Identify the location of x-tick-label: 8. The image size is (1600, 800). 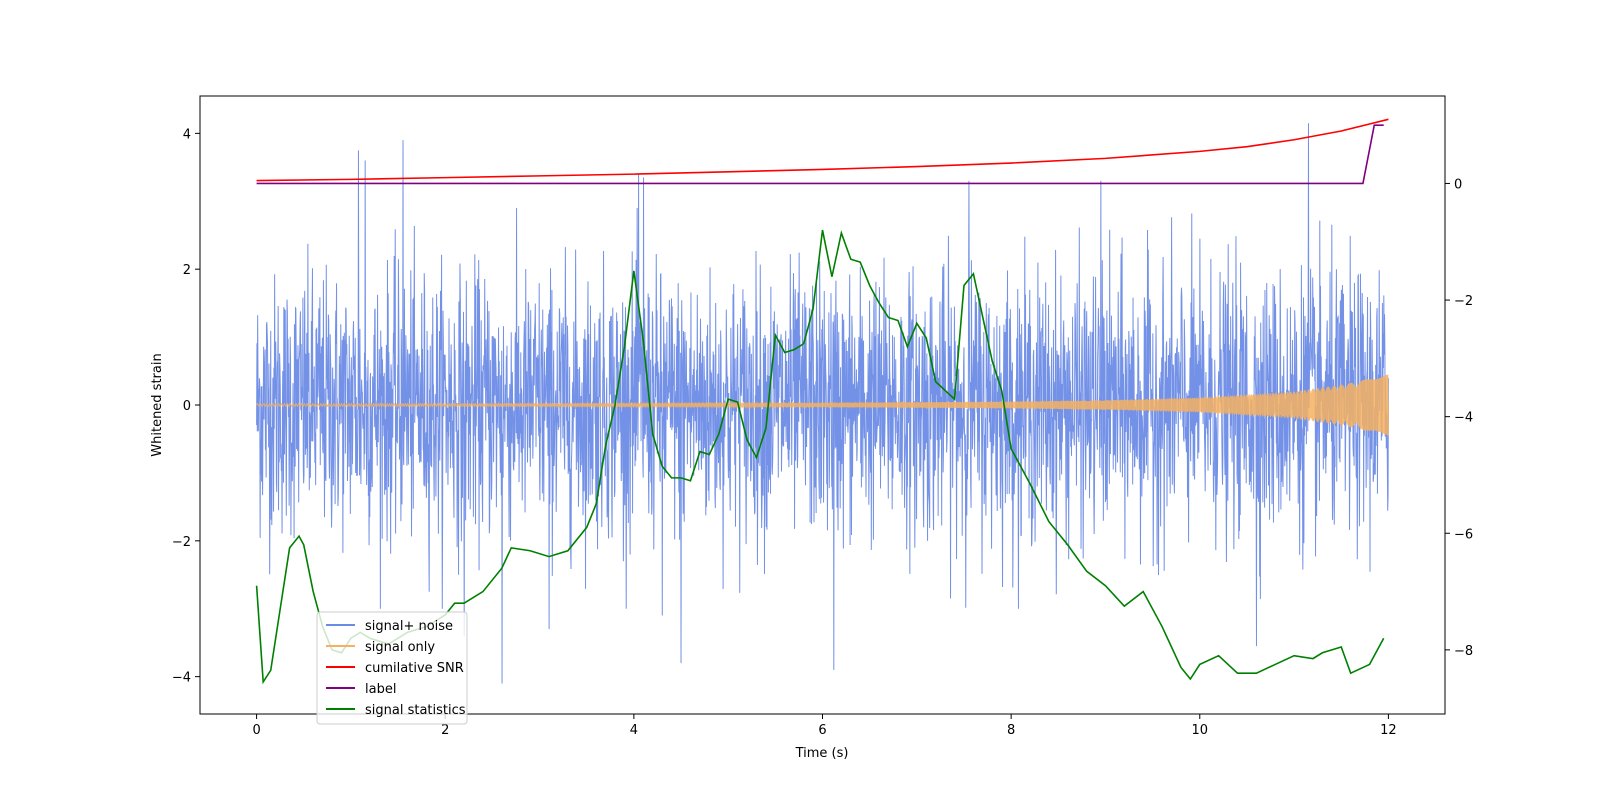
(1011, 730).